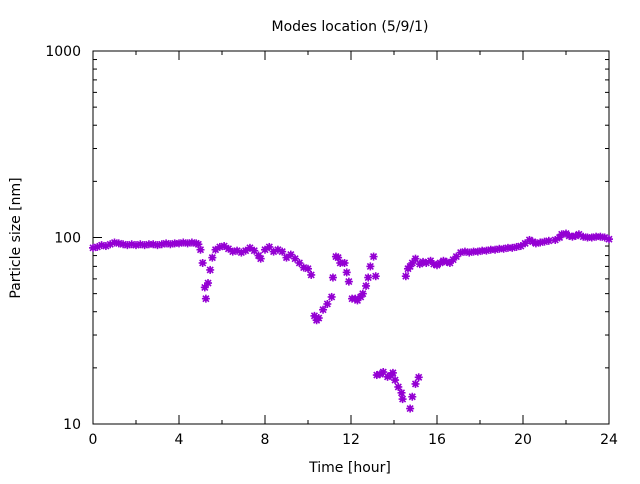 This screenshot has width=640, height=484. What do you see at coordinates (523, 440) in the screenshot?
I see `x-tick-label: 20` at bounding box center [523, 440].